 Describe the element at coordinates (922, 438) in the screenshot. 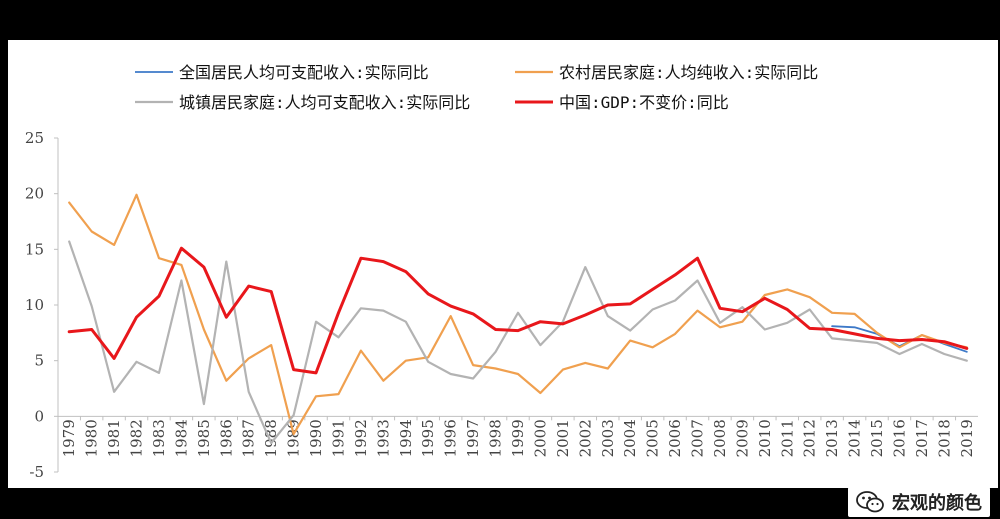

I see `x-tick-label: 2017` at that location.